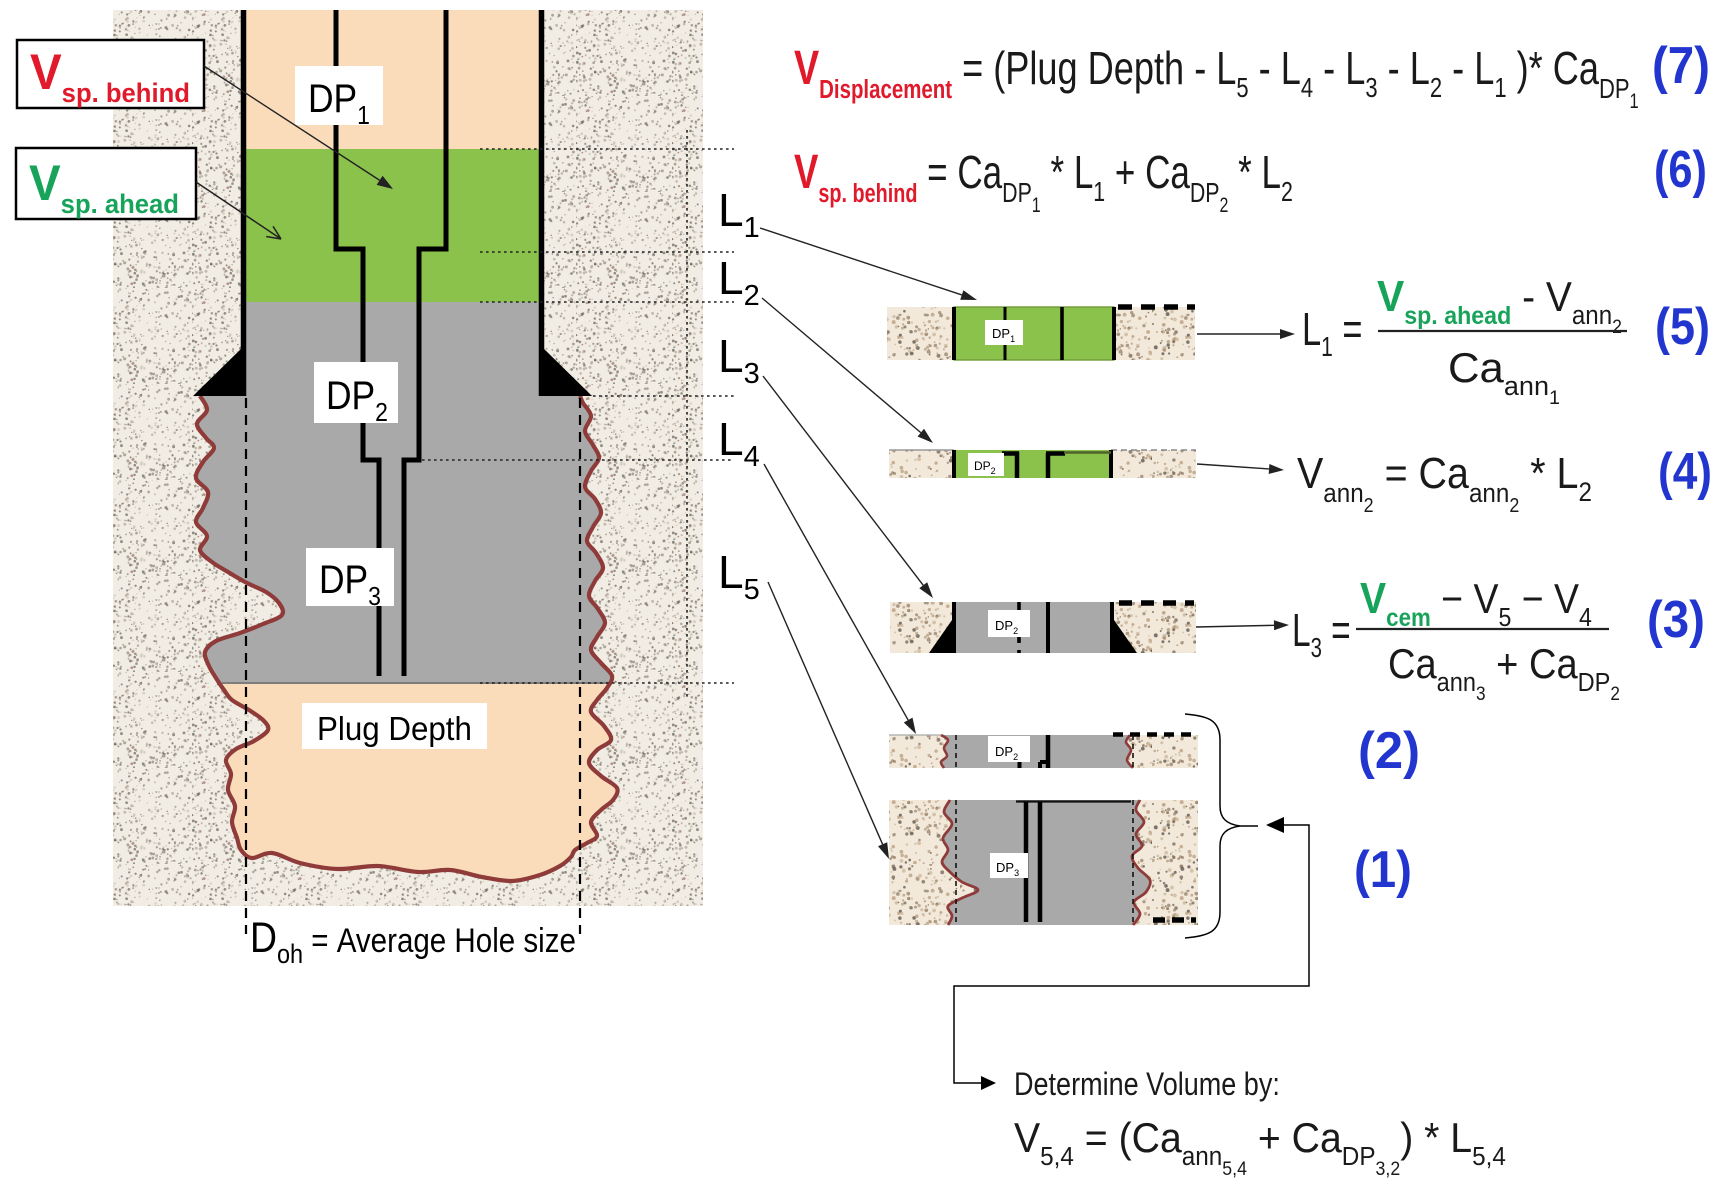 The image size is (1722, 1197). Describe the element at coordinates (1337, 333) in the screenshot. I see `svg-text: L1 =` at that location.